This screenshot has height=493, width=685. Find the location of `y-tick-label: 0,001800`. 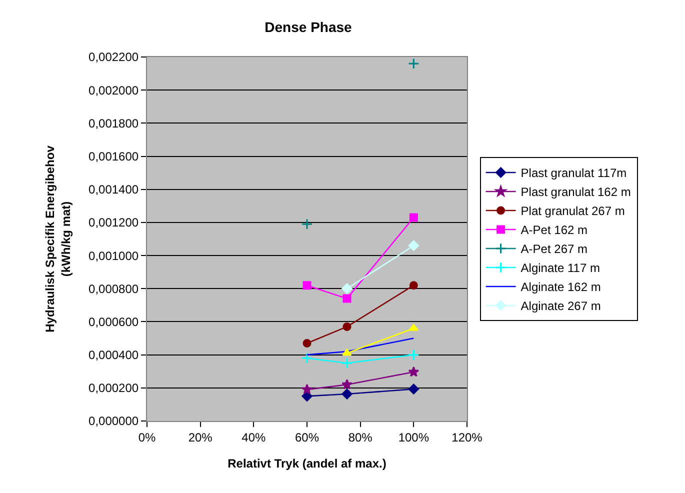

y-tick-label: 0,001800 is located at coordinates (113, 123).